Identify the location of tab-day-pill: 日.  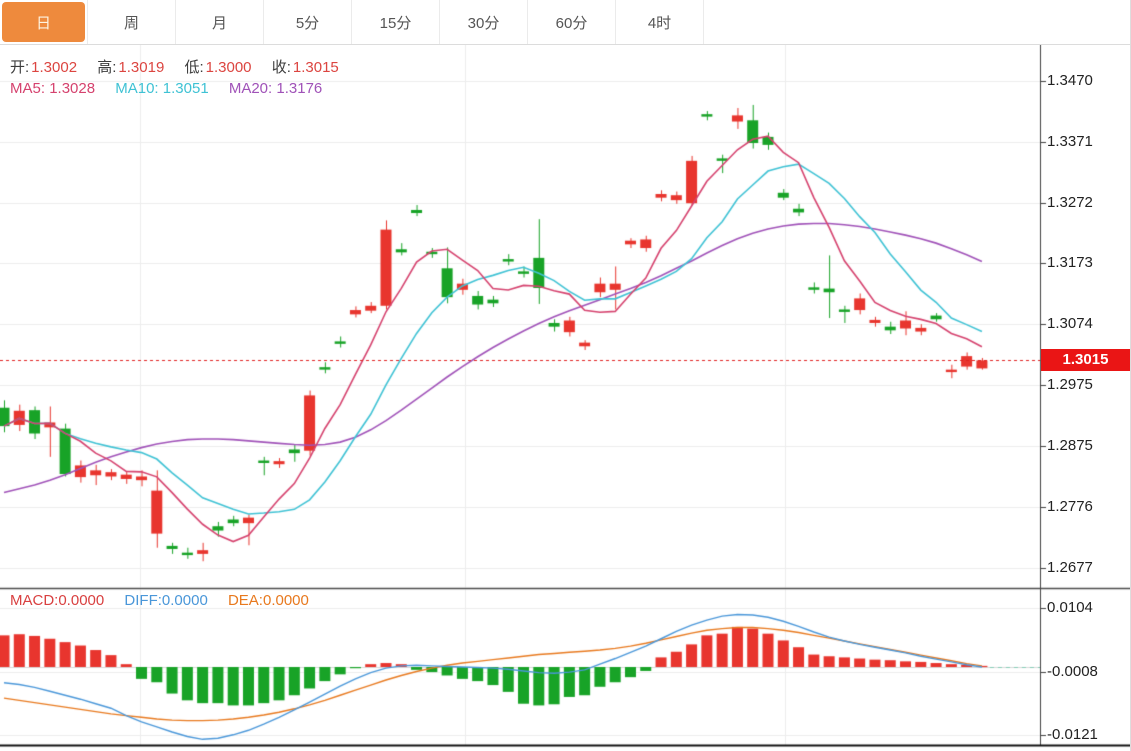
(43, 22).